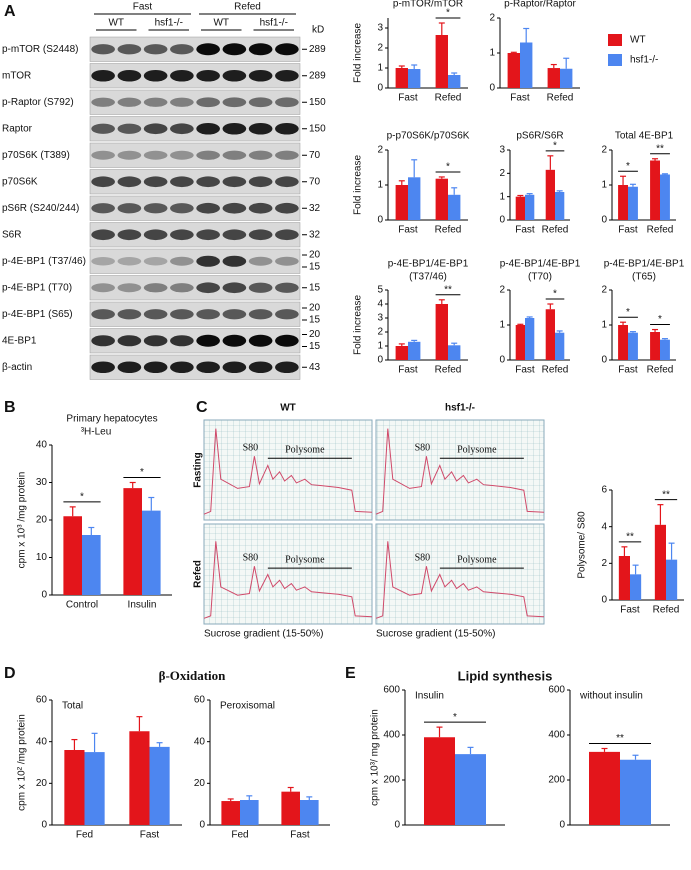 This screenshot has width=691, height=870. I want to click on condition-label: Fasting, so click(198, 470).